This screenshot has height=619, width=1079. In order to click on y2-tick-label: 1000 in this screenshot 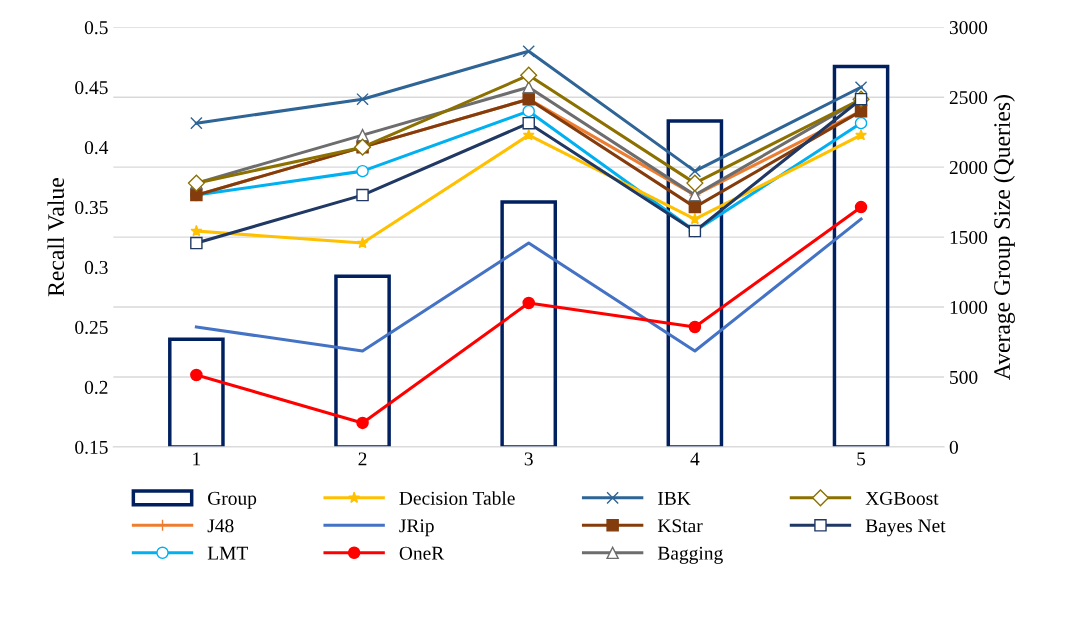, I will do `click(969, 307)`.